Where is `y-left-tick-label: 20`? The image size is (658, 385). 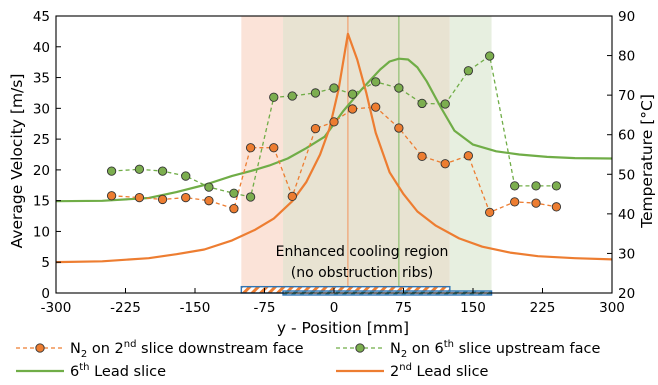
y-left-tick-label: 20 is located at coordinates (41, 171).